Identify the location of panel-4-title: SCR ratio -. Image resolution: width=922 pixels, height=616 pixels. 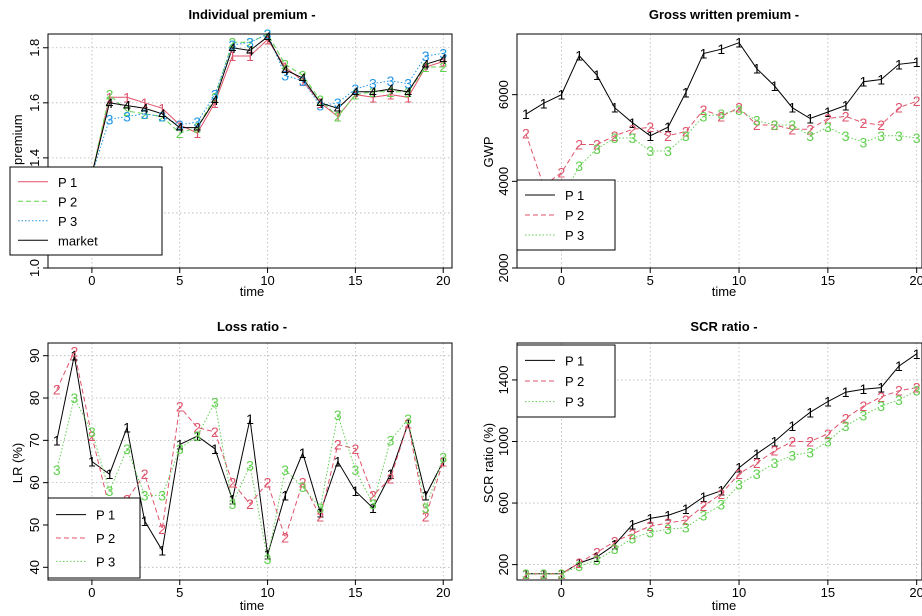
(723, 326).